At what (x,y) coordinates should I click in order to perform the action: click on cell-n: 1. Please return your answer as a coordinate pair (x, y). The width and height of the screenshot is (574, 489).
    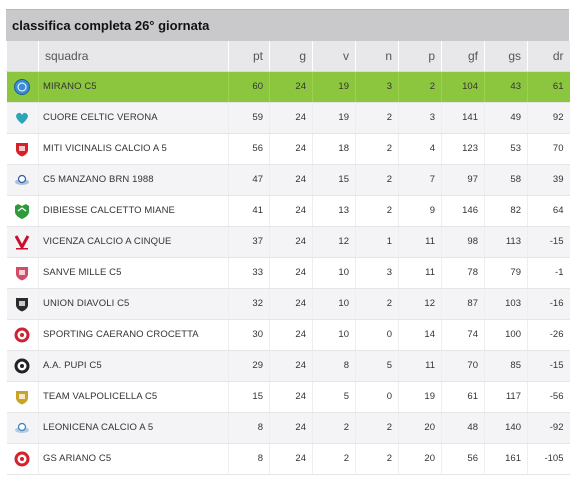
    Looking at the image, I should click on (377, 242).